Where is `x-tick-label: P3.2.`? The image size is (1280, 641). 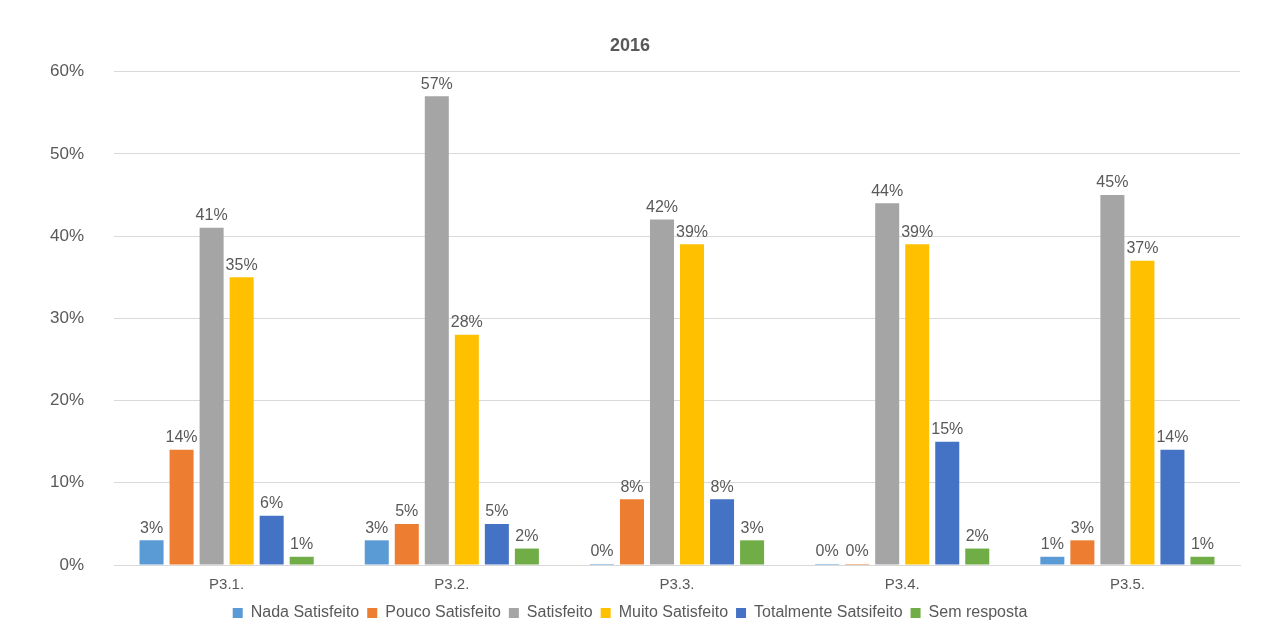 x-tick-label: P3.2. is located at coordinates (452, 584).